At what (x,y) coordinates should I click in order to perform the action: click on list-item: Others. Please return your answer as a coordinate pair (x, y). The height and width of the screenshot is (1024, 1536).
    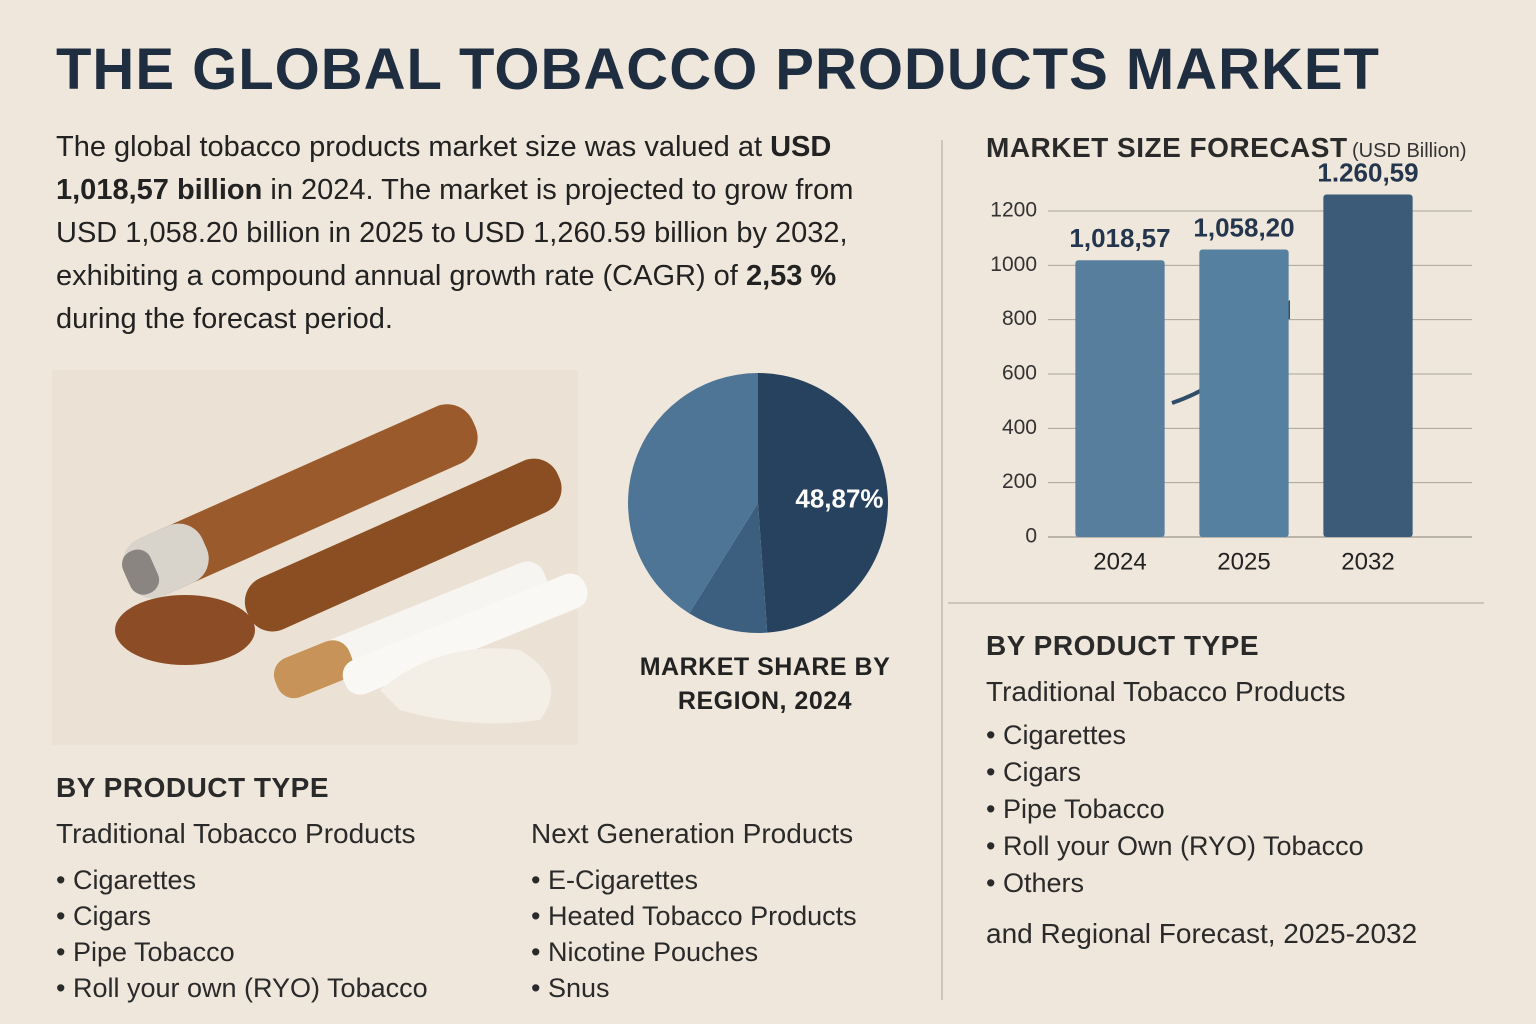
    Looking at the image, I should click on (1175, 883).